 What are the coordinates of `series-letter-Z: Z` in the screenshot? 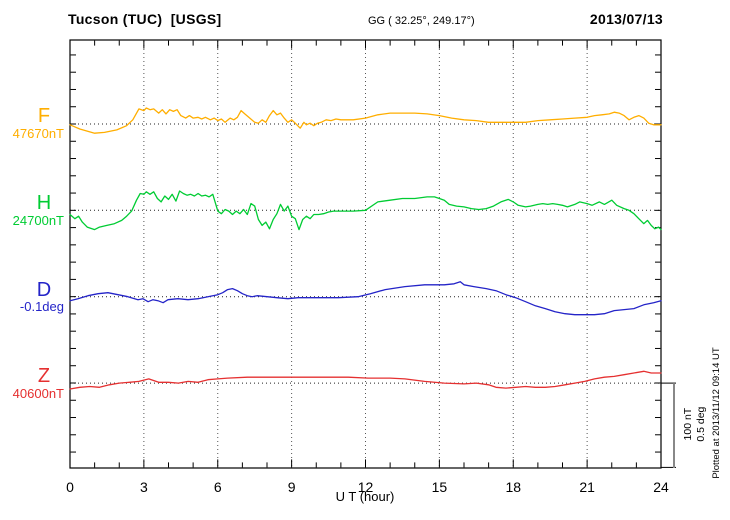 It's located at (44, 376).